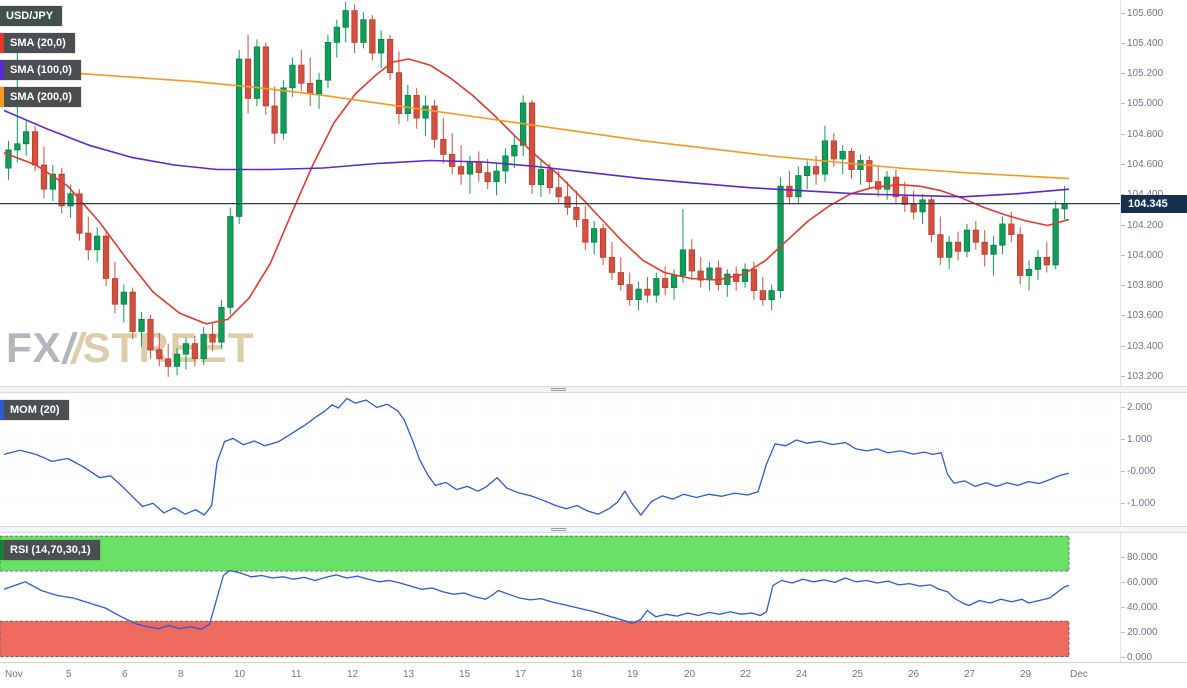 The image size is (1187, 688). I want to click on instrument-badge: USD/JPY, so click(31, 16).